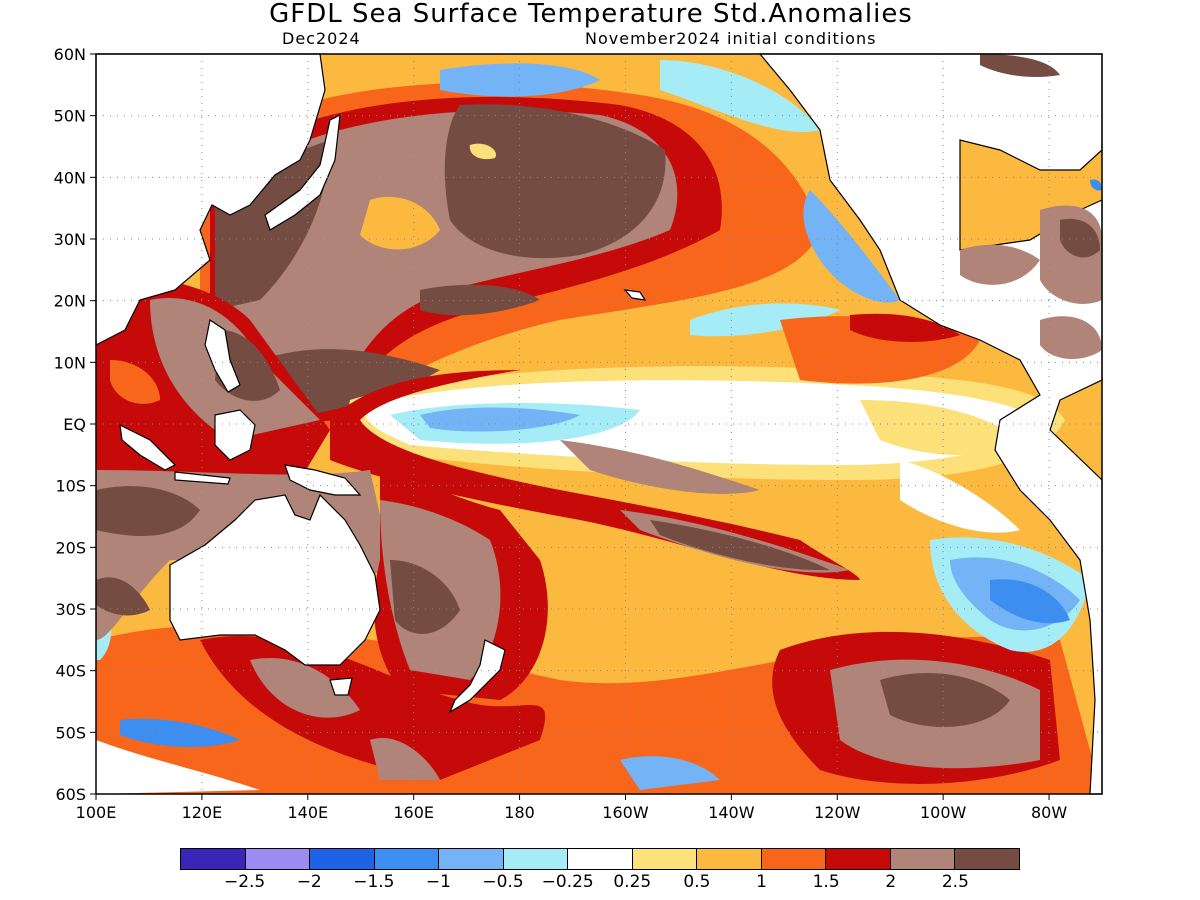 Image resolution: width=1200 pixels, height=900 pixels. Describe the element at coordinates (70, 301) in the screenshot. I see `lat-label: 20N` at that location.